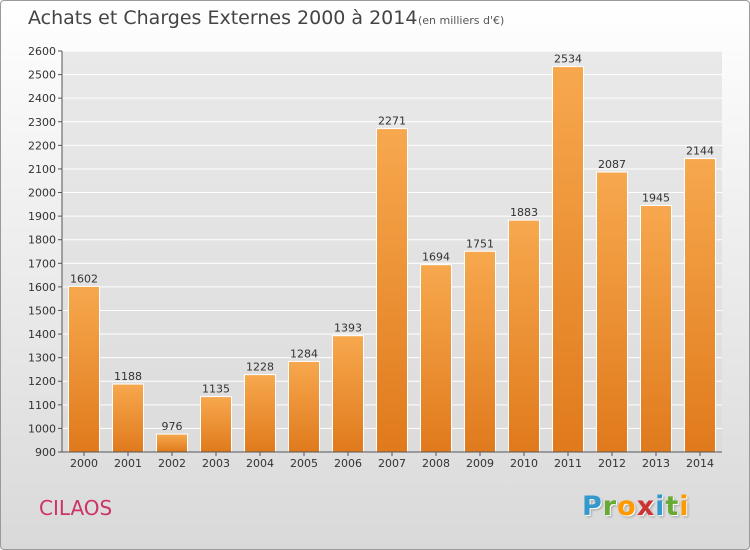 The image size is (750, 550). I want to click on bar-value-label: 1135, so click(216, 389).